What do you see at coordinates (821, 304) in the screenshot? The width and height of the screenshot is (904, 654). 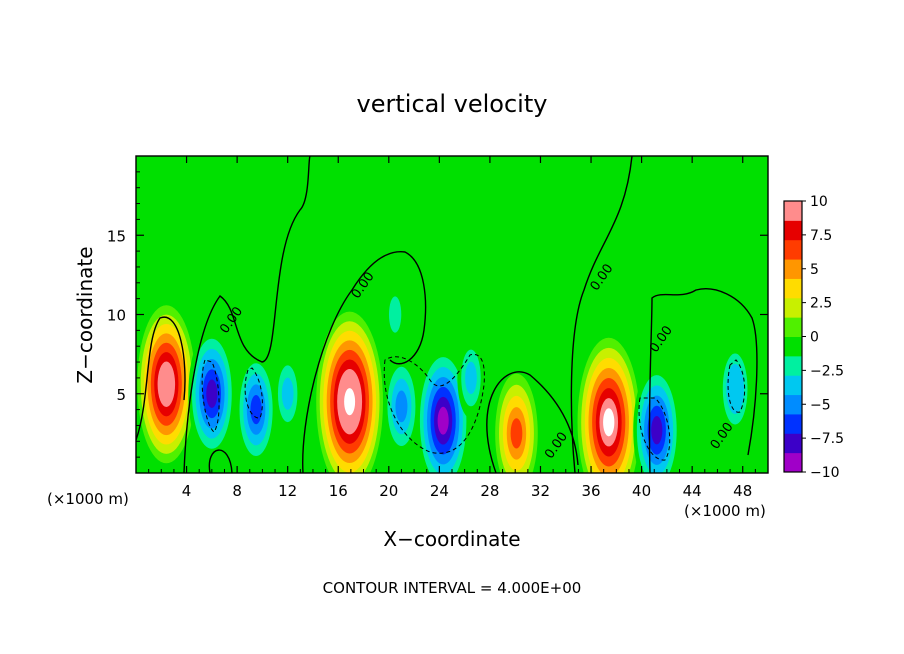 I see `colorbar-tick-label: 2.5` at bounding box center [821, 304].